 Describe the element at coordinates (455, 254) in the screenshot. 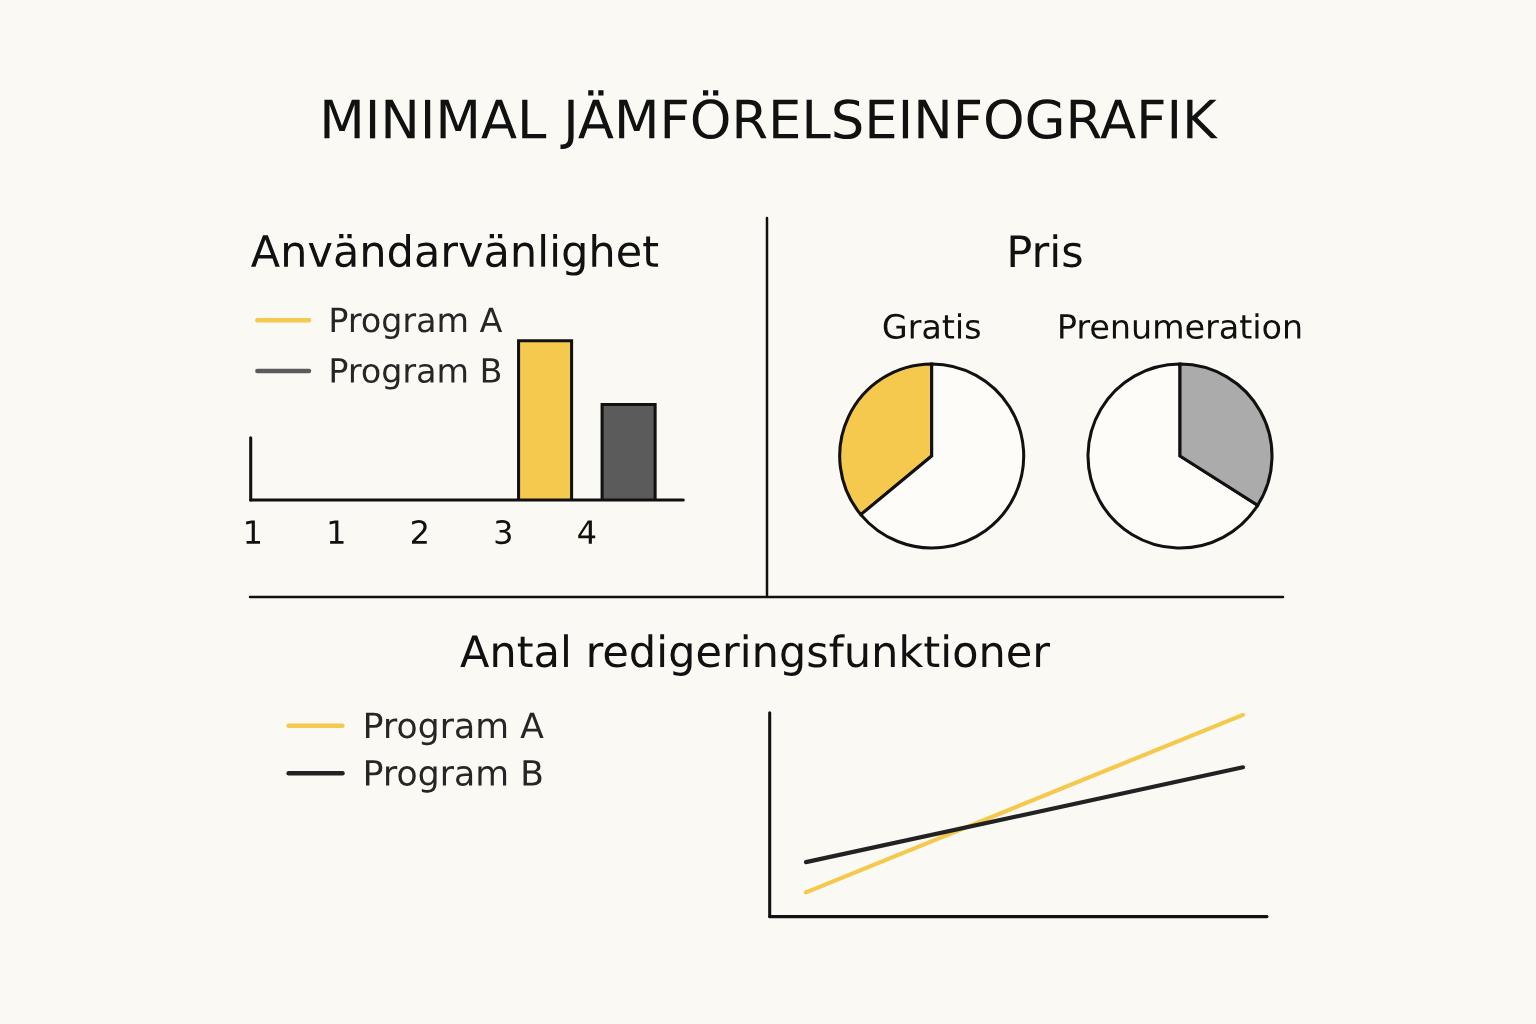

I see `chart-title: Användarvänlighet` at that location.